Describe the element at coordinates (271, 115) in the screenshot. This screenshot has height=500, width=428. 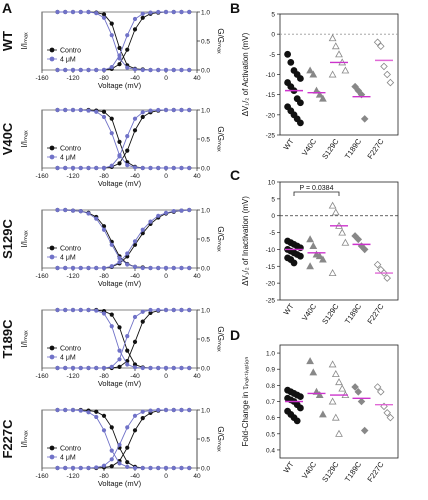
I see `y-tick-label: -20` at that location.